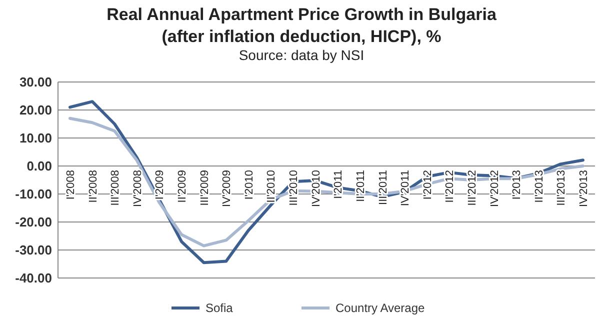  Describe the element at coordinates (35, 82) in the screenshot. I see `y-tick-label: 30.00` at that location.